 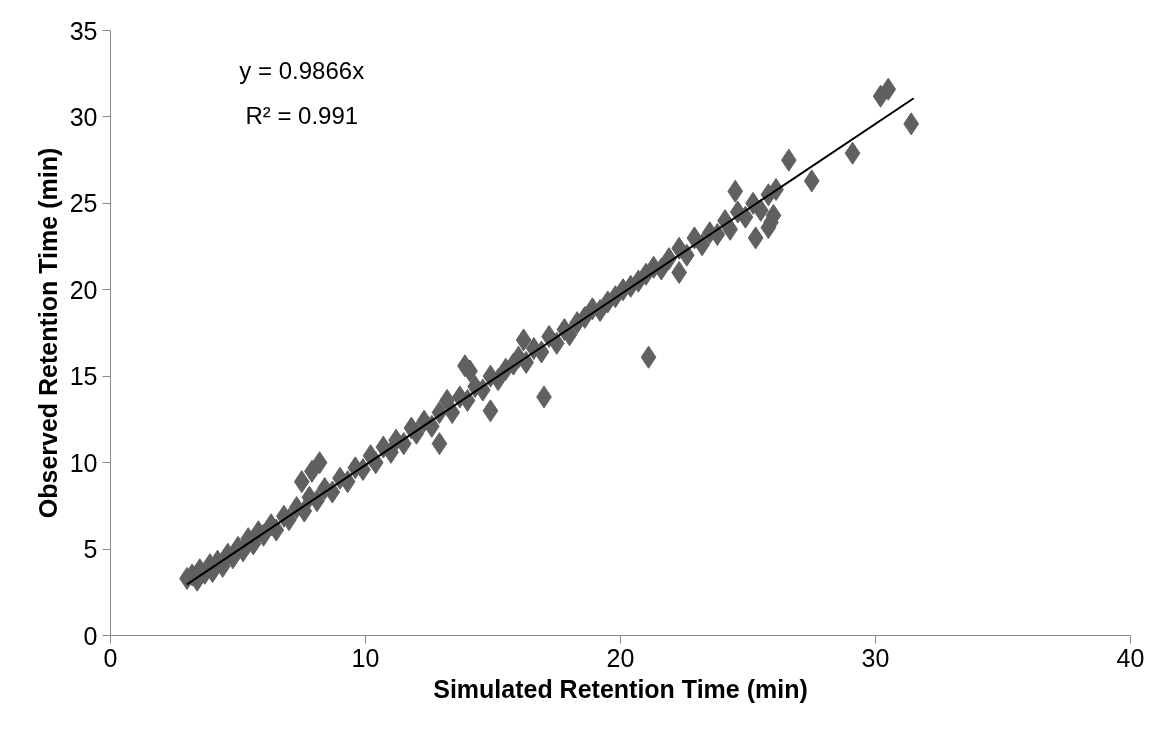 I want to click on y-tick-label: 20, so click(x=83, y=289).